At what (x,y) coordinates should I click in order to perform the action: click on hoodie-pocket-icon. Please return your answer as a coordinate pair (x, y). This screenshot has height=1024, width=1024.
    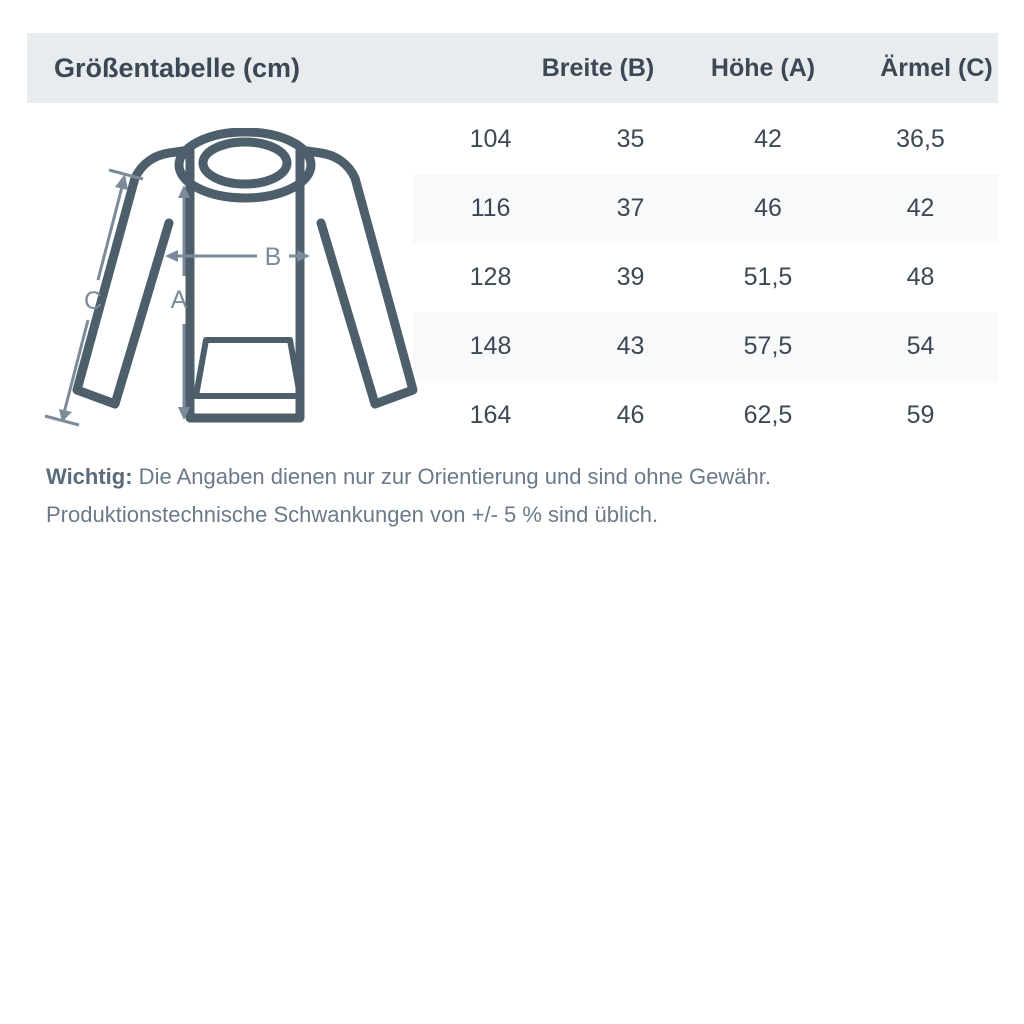
    Looking at the image, I should click on (248, 368).